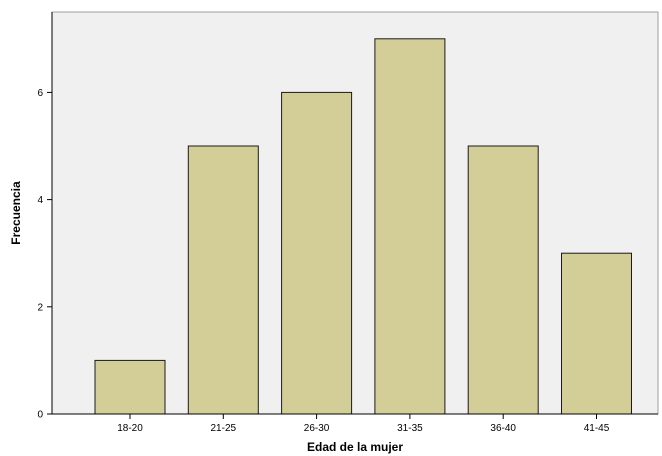 This screenshot has height=456, width=662. What do you see at coordinates (317, 428) in the screenshot?
I see `x-tick-label-26-30: 26-30` at bounding box center [317, 428].